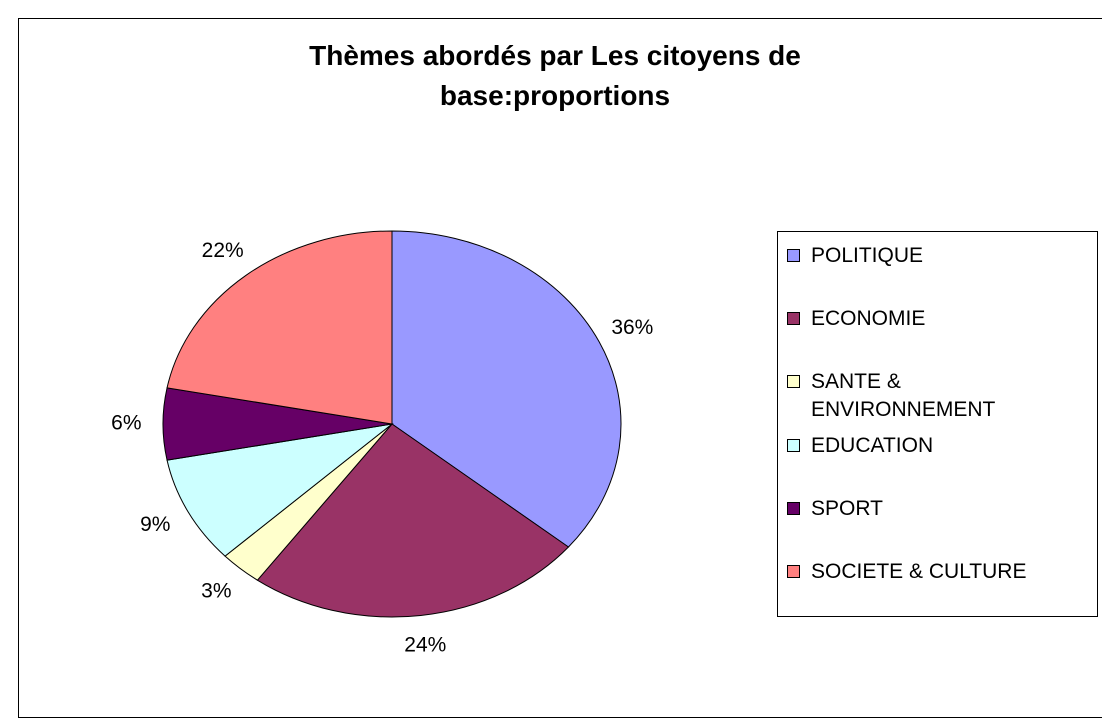 This screenshot has height=718, width=1102. I want to click on data-label: 3%, so click(216, 590).